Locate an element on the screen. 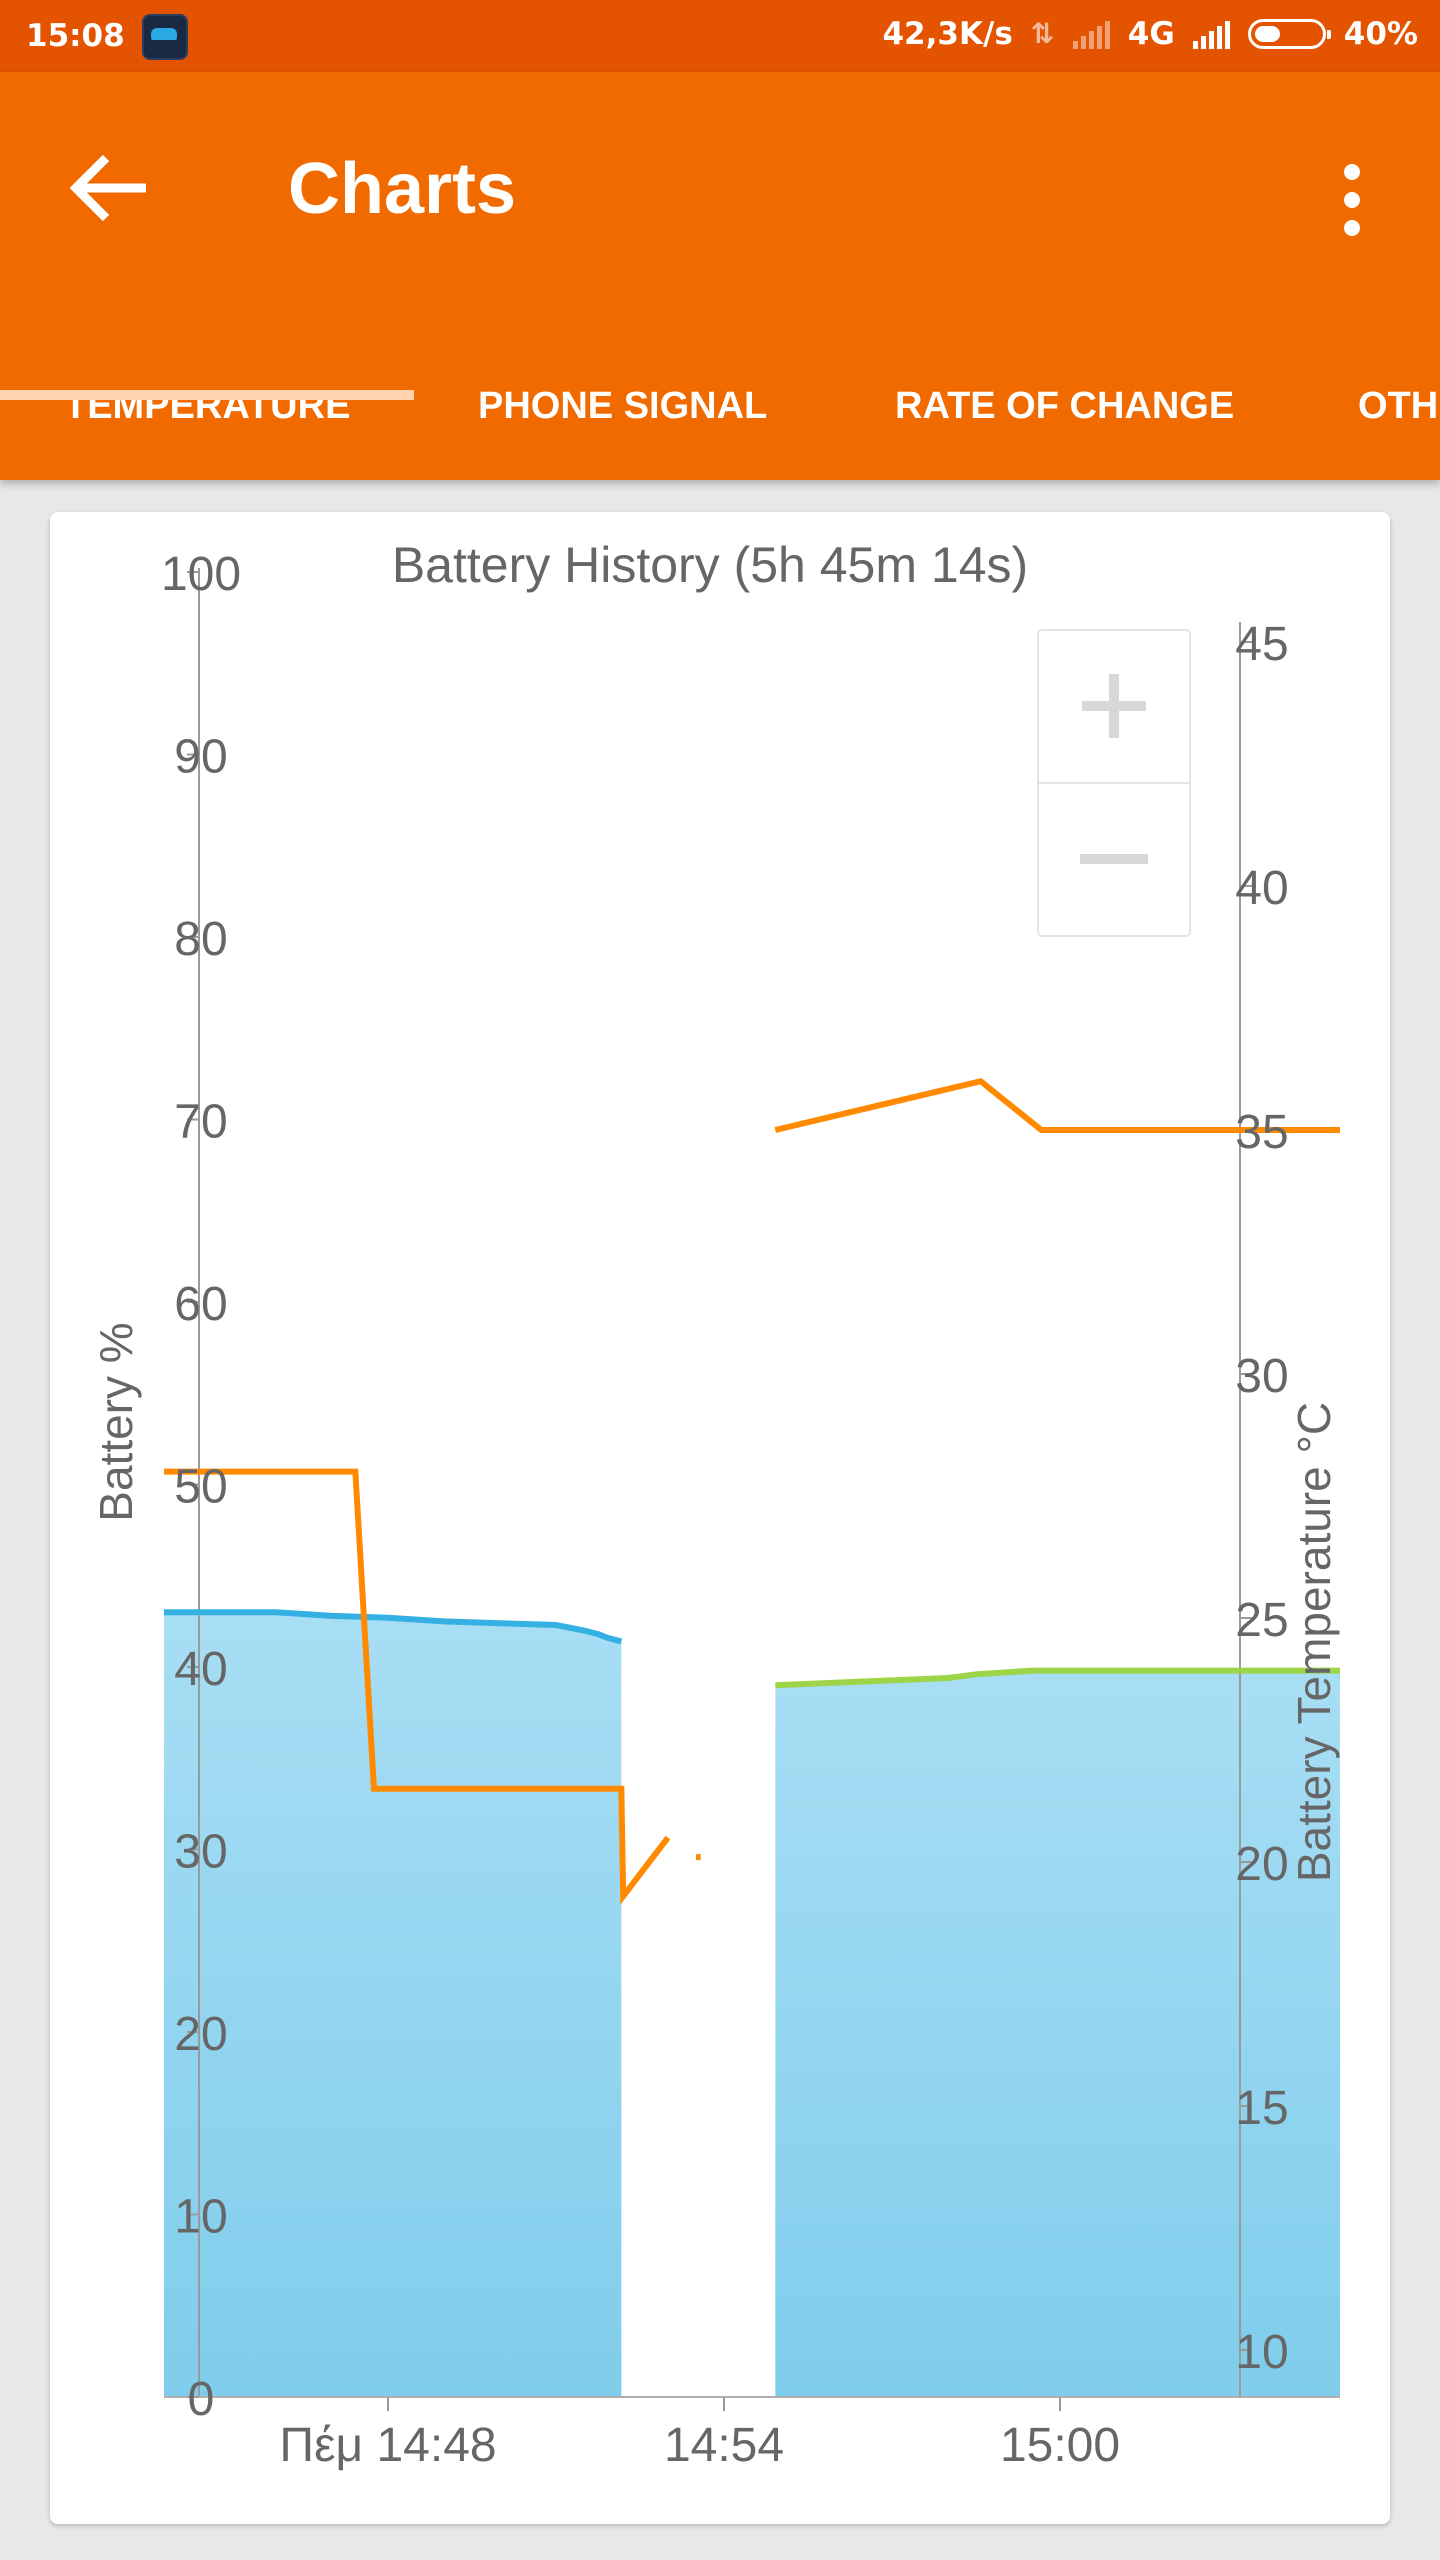 The width and height of the screenshot is (1440, 2560). y2-tick-label: 40 is located at coordinates (1261, 888).